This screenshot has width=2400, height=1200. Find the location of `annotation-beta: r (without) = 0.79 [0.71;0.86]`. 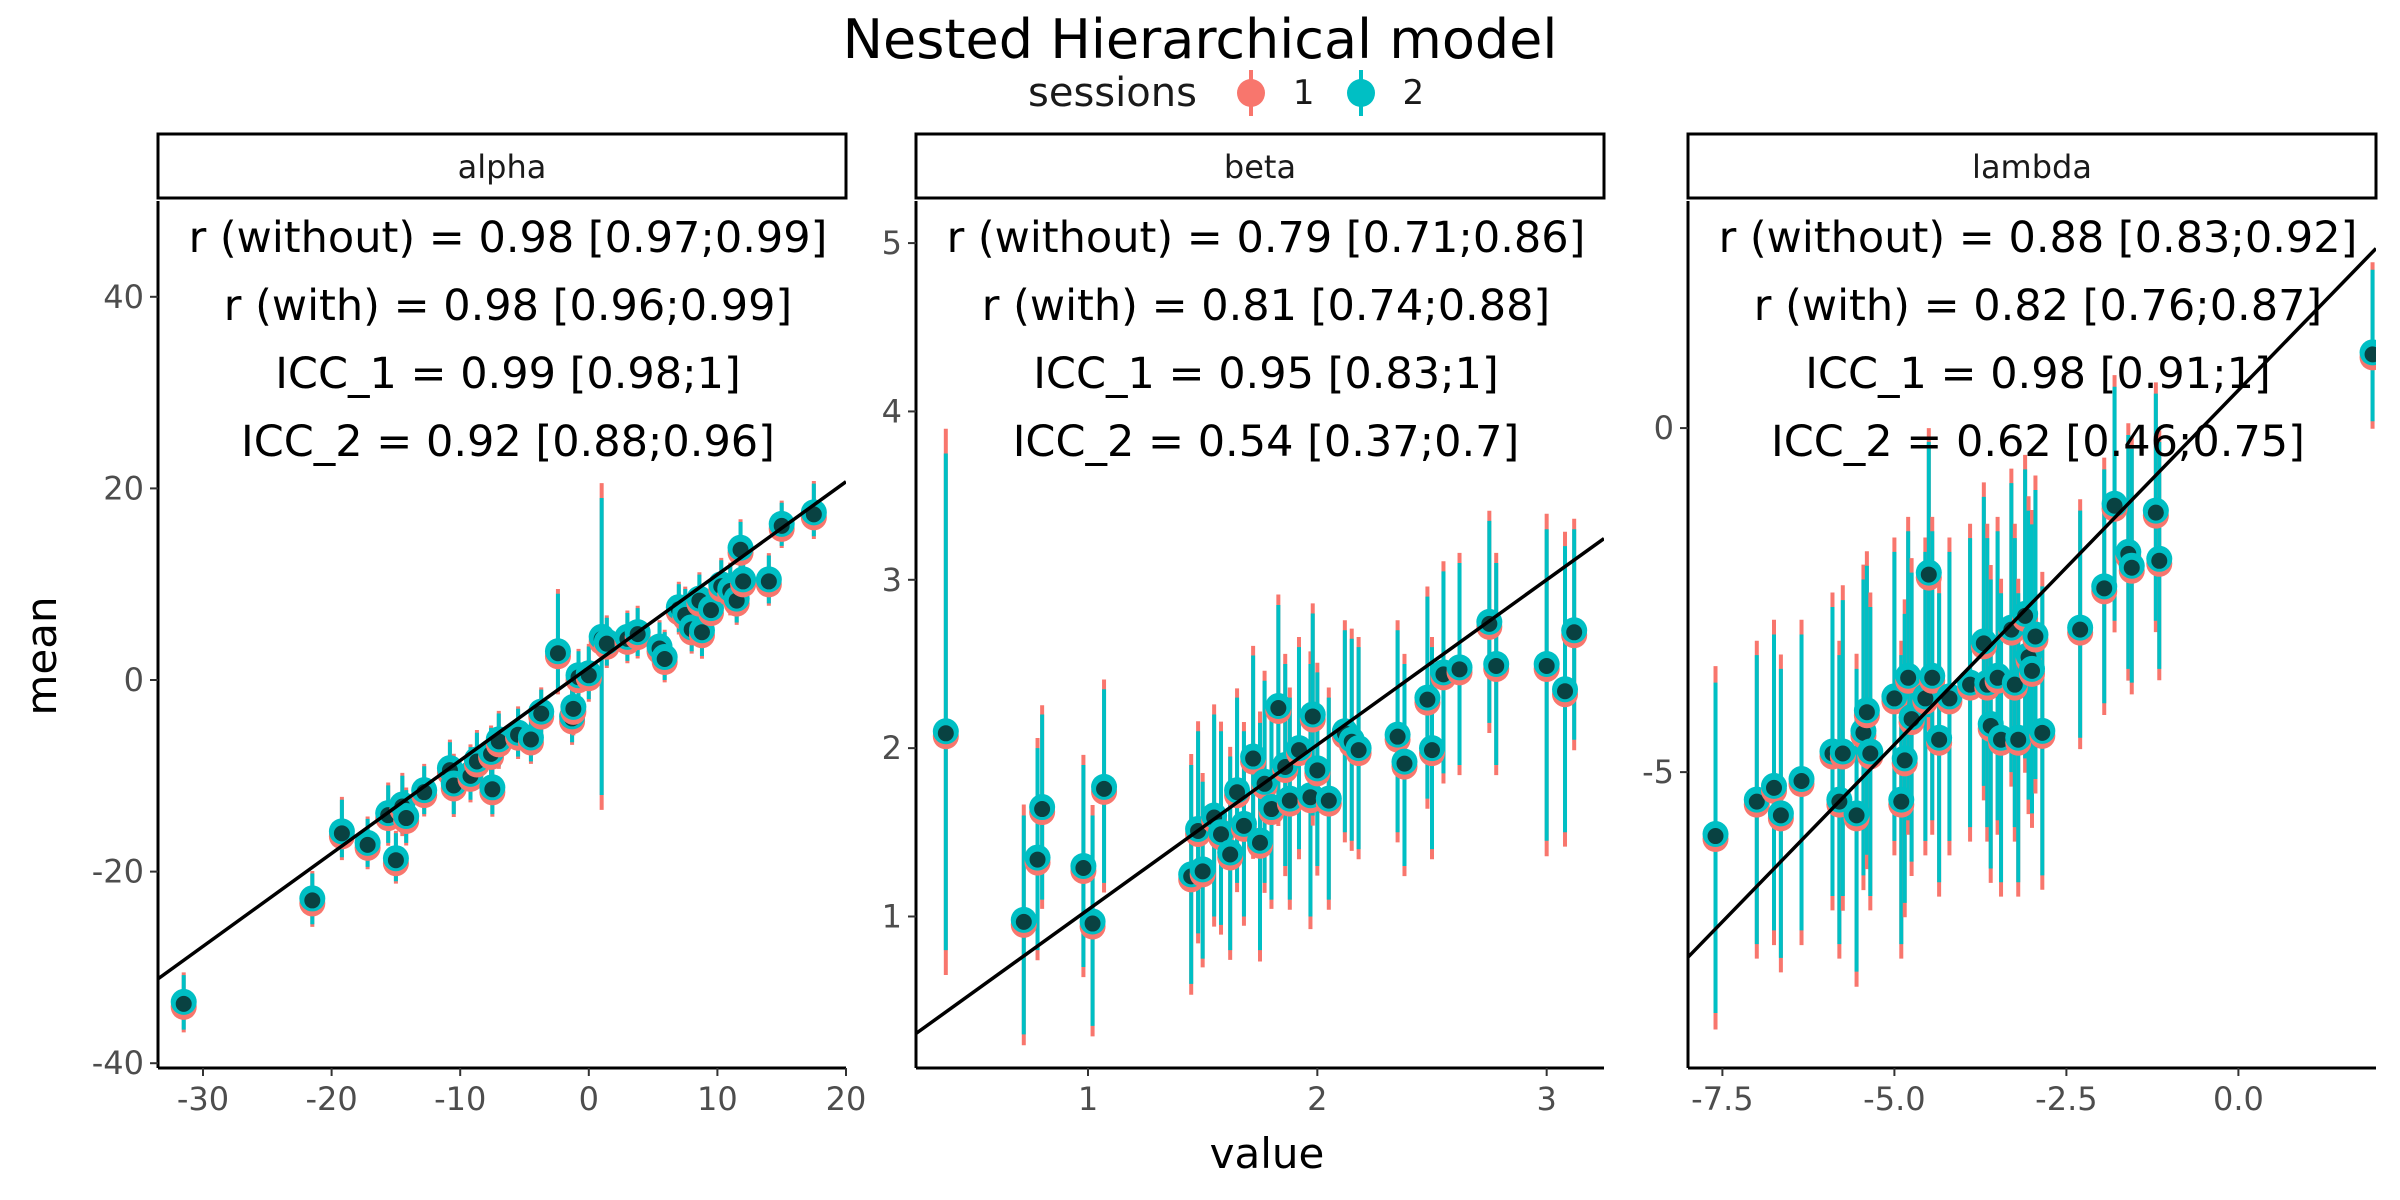

annotation-beta: r (without) = 0.79 [0.71;0.86] is located at coordinates (1266, 238).